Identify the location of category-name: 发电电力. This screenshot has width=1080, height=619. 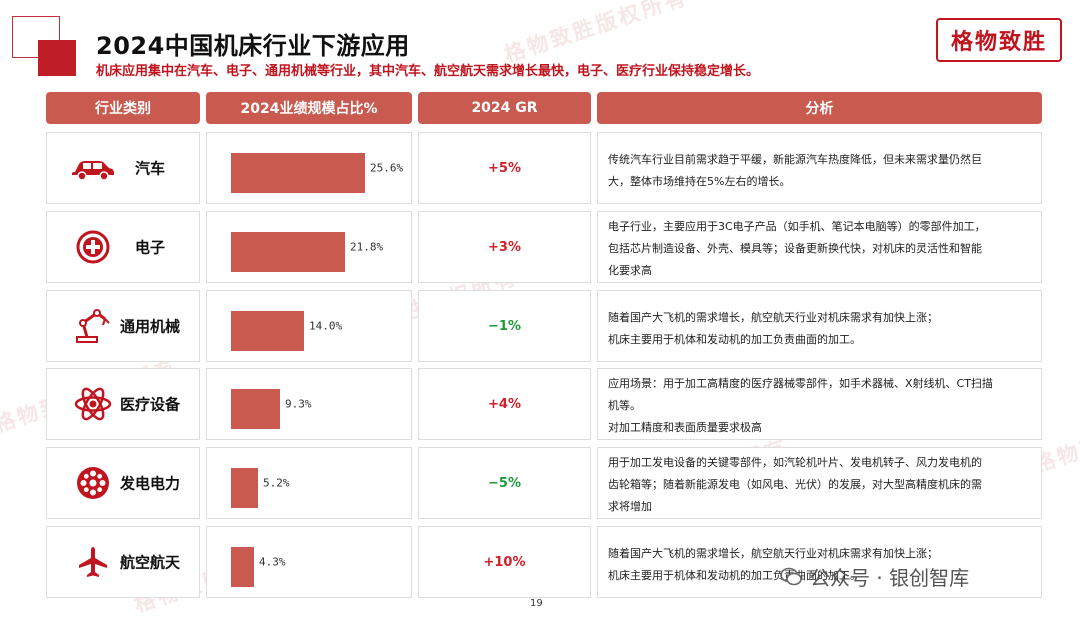
(149, 483).